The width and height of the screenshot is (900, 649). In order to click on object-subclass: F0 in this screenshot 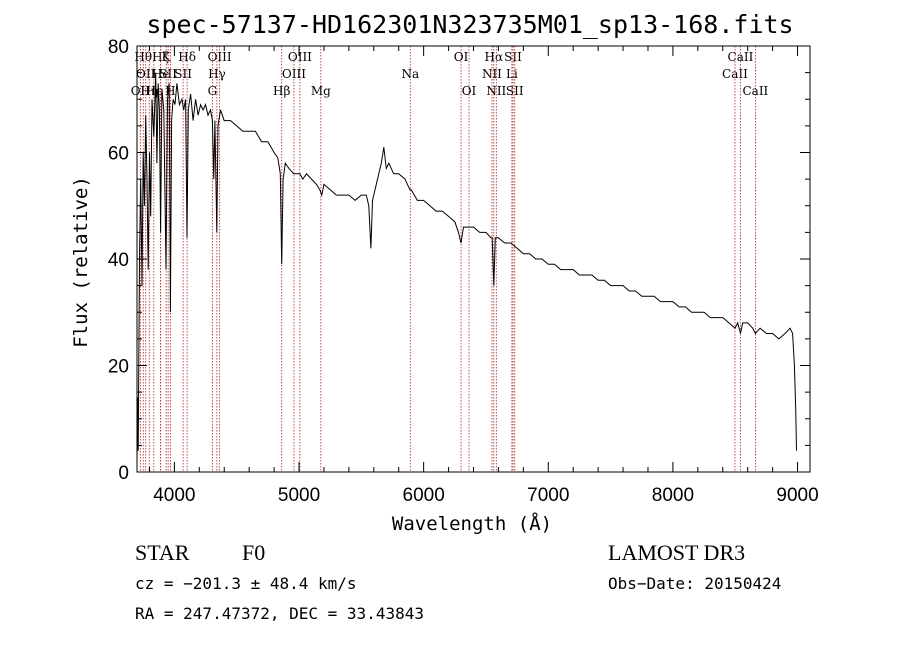, I will do `click(253, 552)`.